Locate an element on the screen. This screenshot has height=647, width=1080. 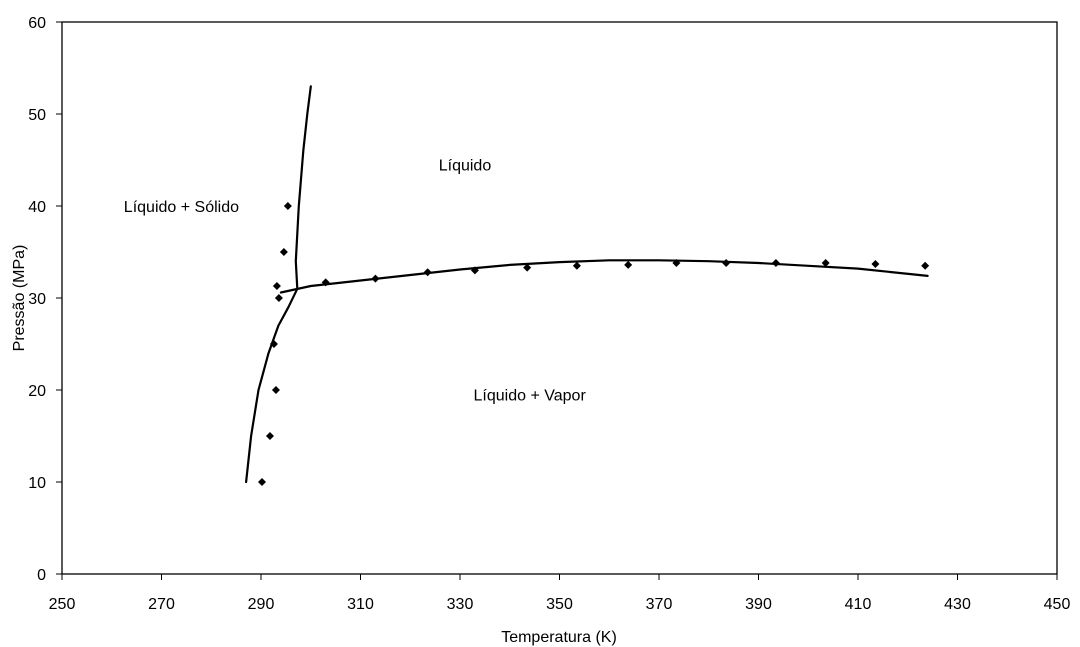
region-label: Líquido + Sólido is located at coordinates (181, 207).